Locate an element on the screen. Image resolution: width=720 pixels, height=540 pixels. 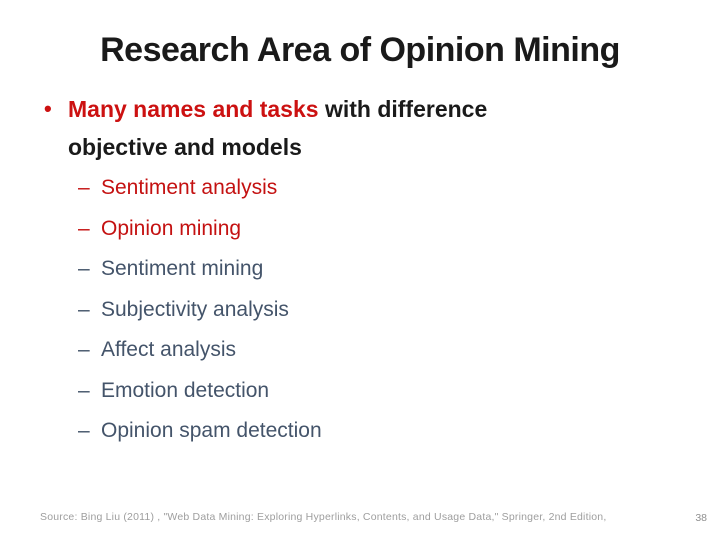
main-bullet-red-text: Many names and tasks is located at coordinates (193, 109).